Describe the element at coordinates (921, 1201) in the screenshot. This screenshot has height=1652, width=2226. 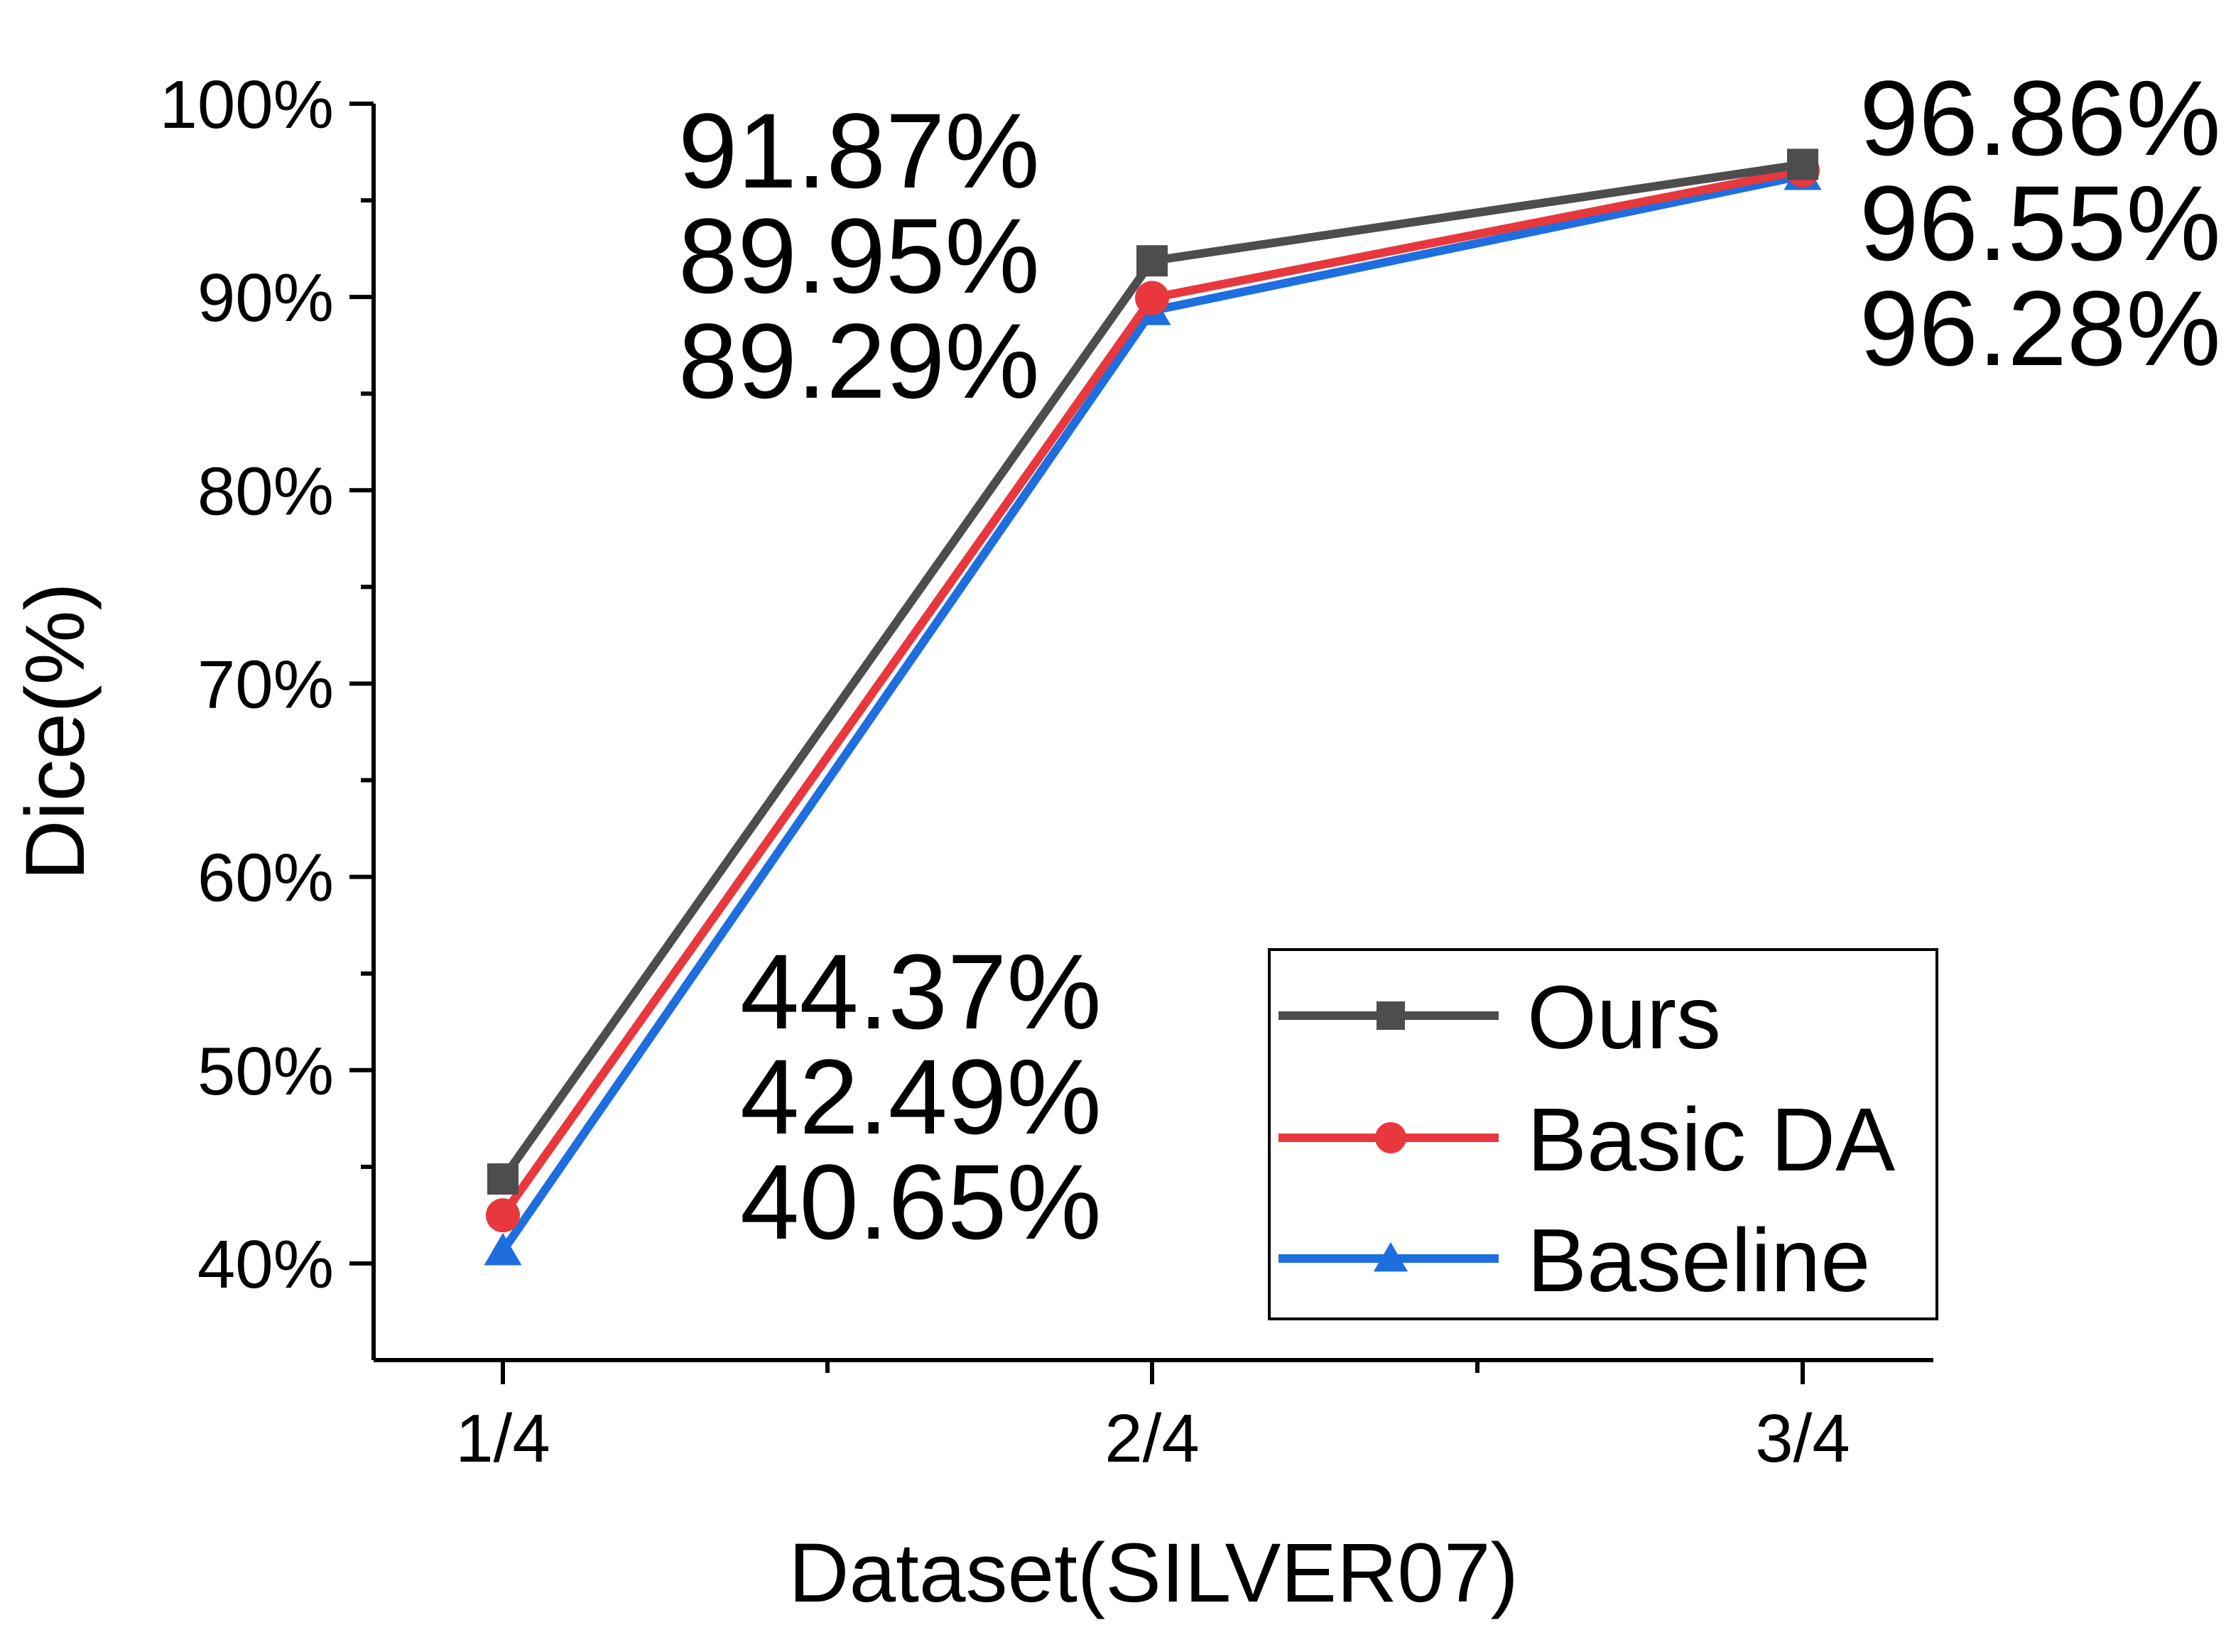
I see `data-label: 40.65%` at that location.